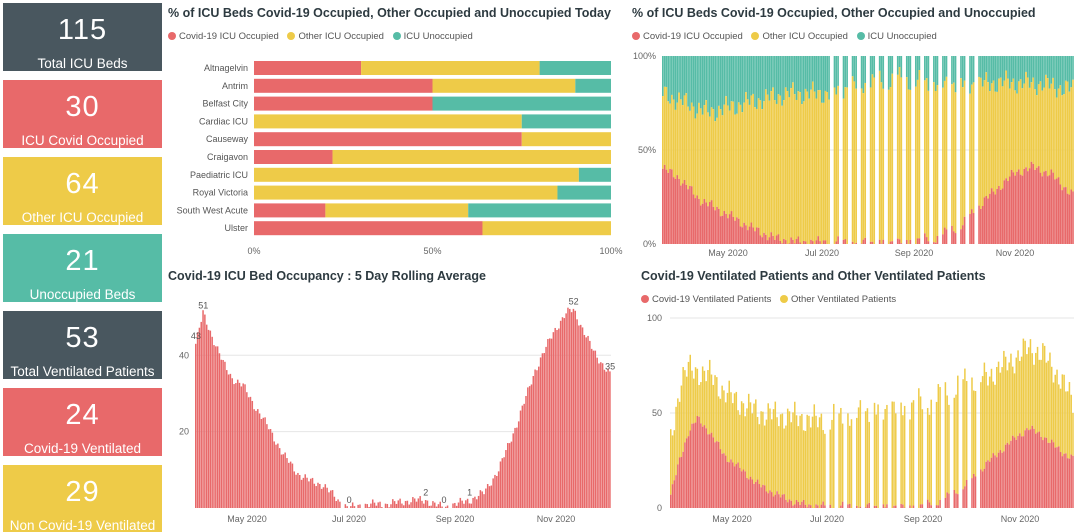 The height and width of the screenshot is (532, 1080). What do you see at coordinates (706, 299) in the screenshot?
I see `legend-item-covid-ventilated: Covid-19 Ventilated Patients` at bounding box center [706, 299].